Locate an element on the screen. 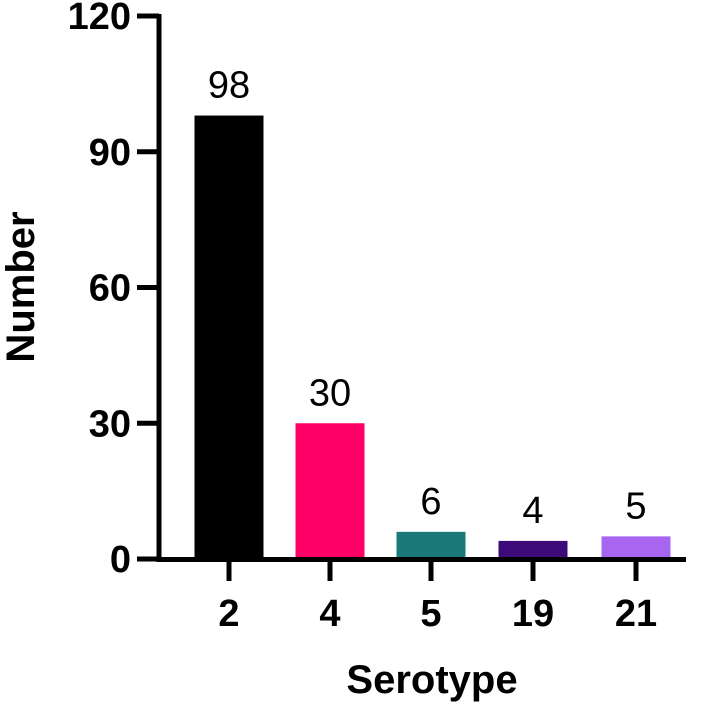  y-tick-label-120: 120 is located at coordinates (99, 19).